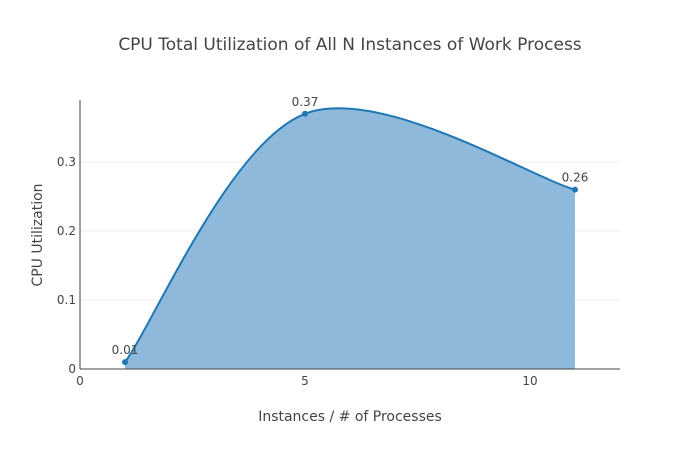  What do you see at coordinates (125, 350) in the screenshot?
I see `data-label: 0.01` at bounding box center [125, 350].